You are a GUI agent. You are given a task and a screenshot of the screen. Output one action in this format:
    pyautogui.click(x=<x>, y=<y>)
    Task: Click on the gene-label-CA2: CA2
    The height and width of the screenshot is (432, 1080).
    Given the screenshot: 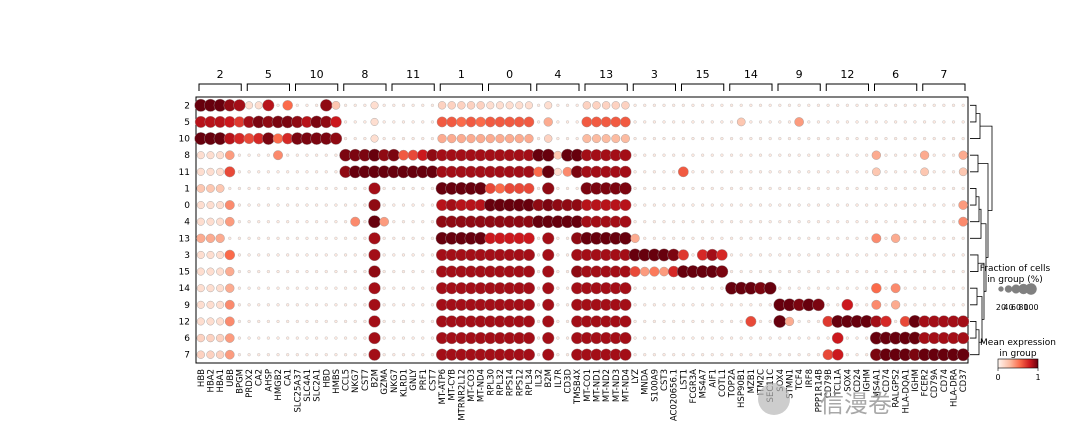 What is the action you would take?
    pyautogui.click(x=260, y=377)
    